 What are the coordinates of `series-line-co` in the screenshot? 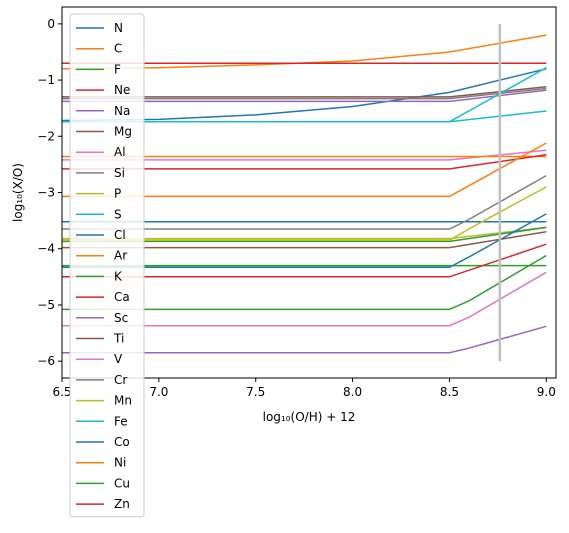 It's located at (304, 241).